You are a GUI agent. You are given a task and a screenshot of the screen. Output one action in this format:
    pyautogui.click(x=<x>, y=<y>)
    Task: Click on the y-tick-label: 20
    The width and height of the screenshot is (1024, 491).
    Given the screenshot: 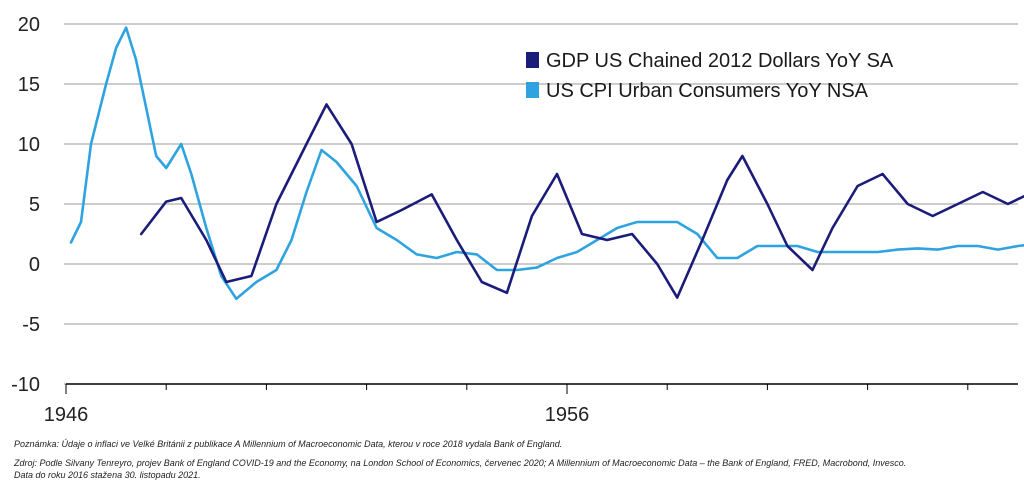 What is the action you would take?
    pyautogui.click(x=29, y=25)
    